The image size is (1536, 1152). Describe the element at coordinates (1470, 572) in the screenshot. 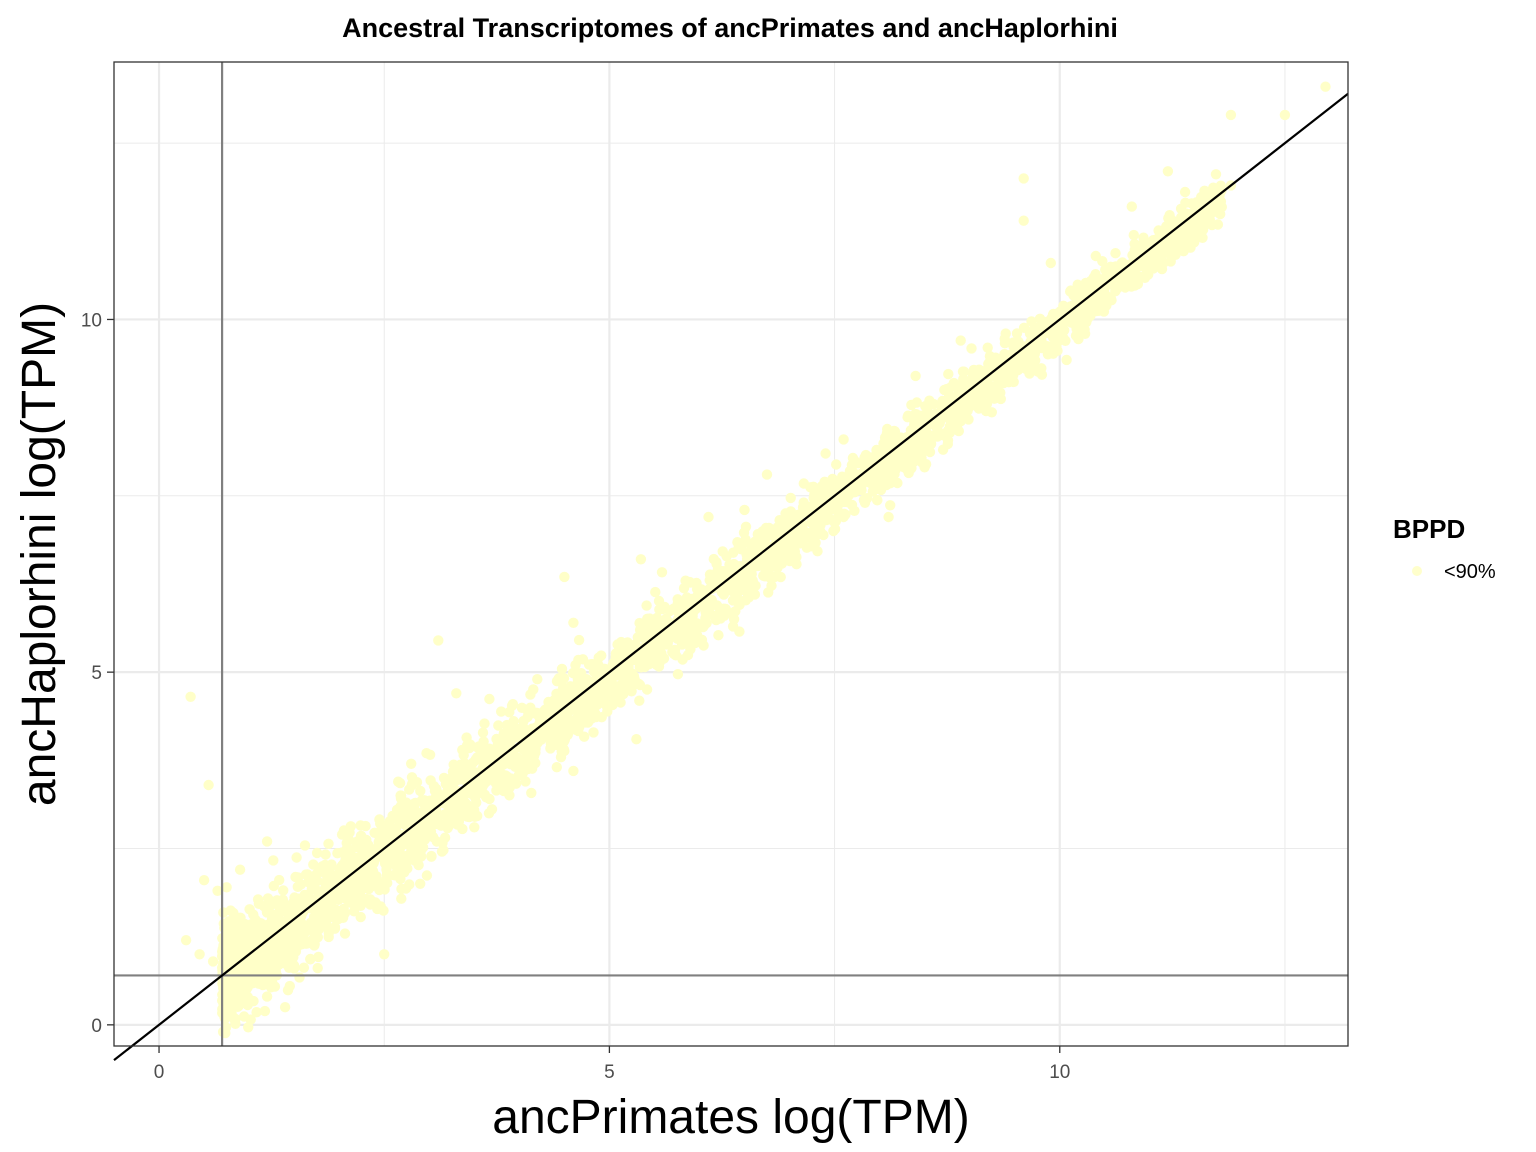

I see `legend-entry-label: <90%` at that location.